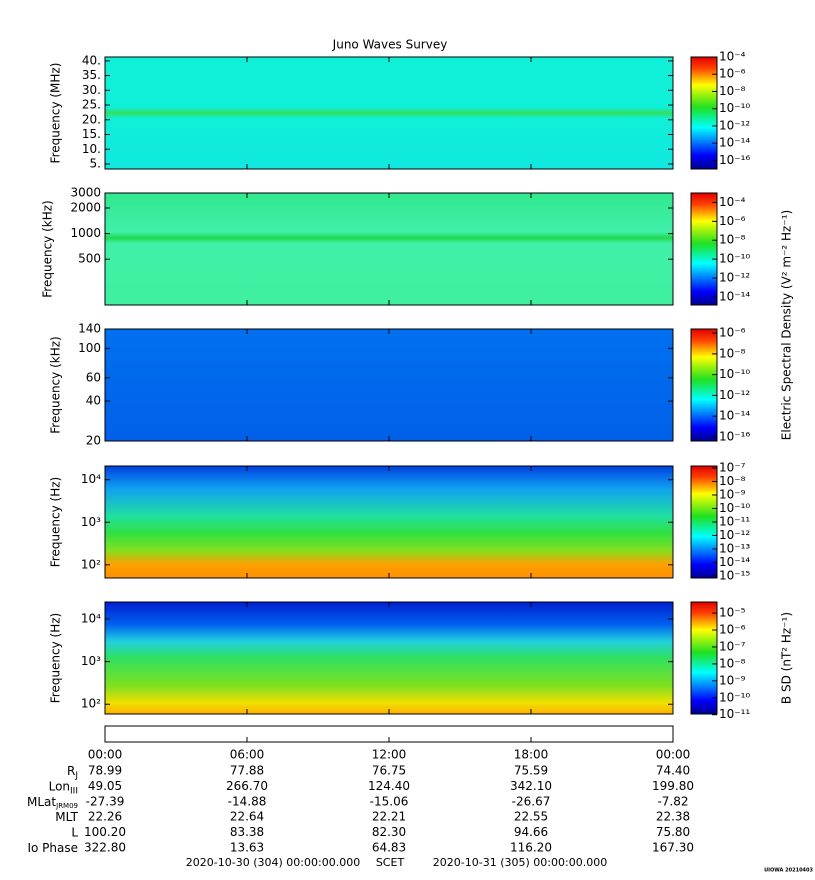  Describe the element at coordinates (105, 848) in the screenshot. I see `ephemeris-value: 322.80` at that location.